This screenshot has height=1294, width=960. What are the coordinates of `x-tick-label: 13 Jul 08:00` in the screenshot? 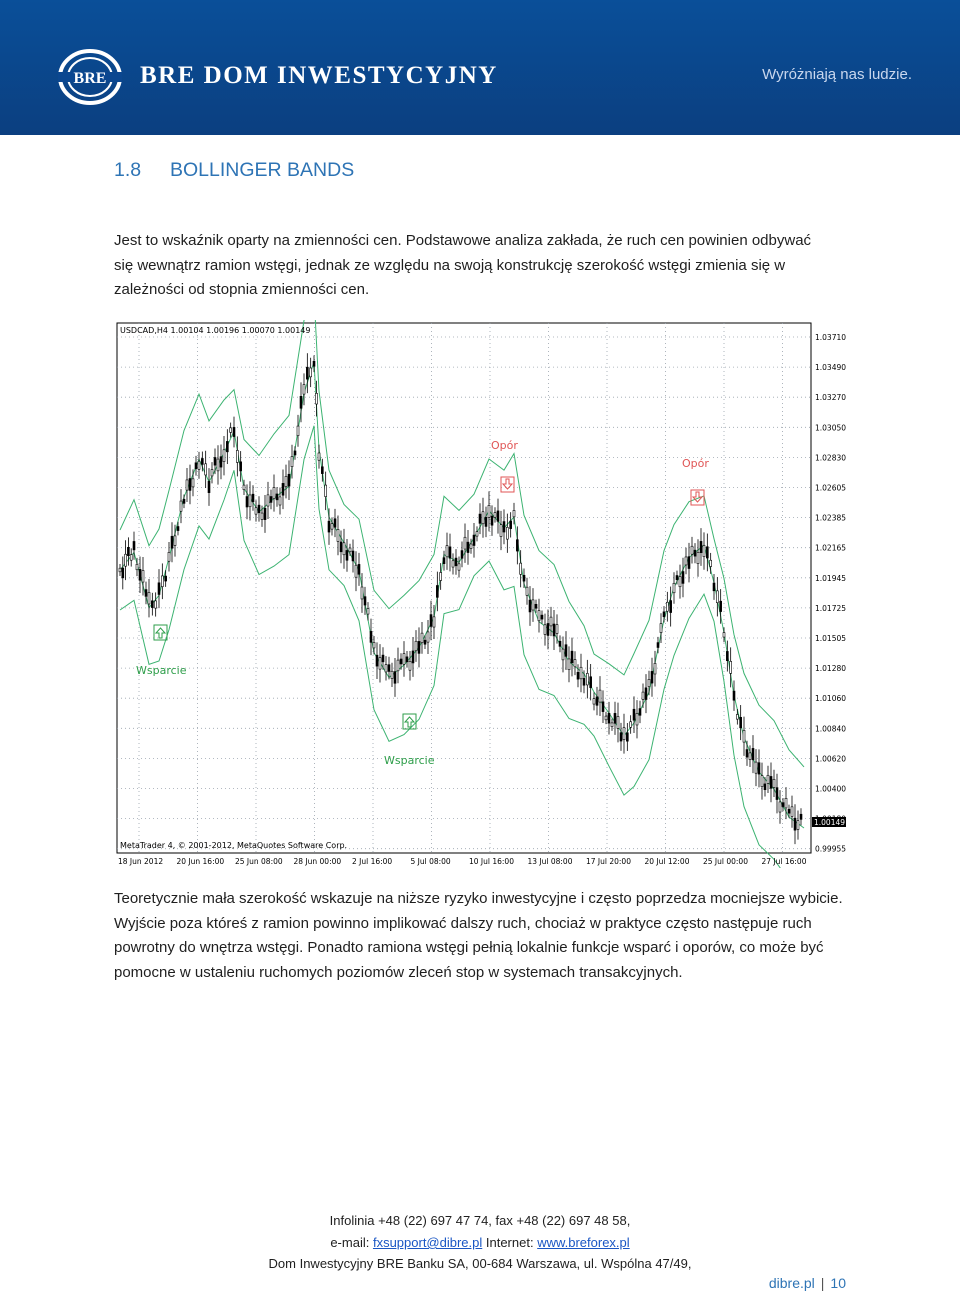 It's located at (550, 861).